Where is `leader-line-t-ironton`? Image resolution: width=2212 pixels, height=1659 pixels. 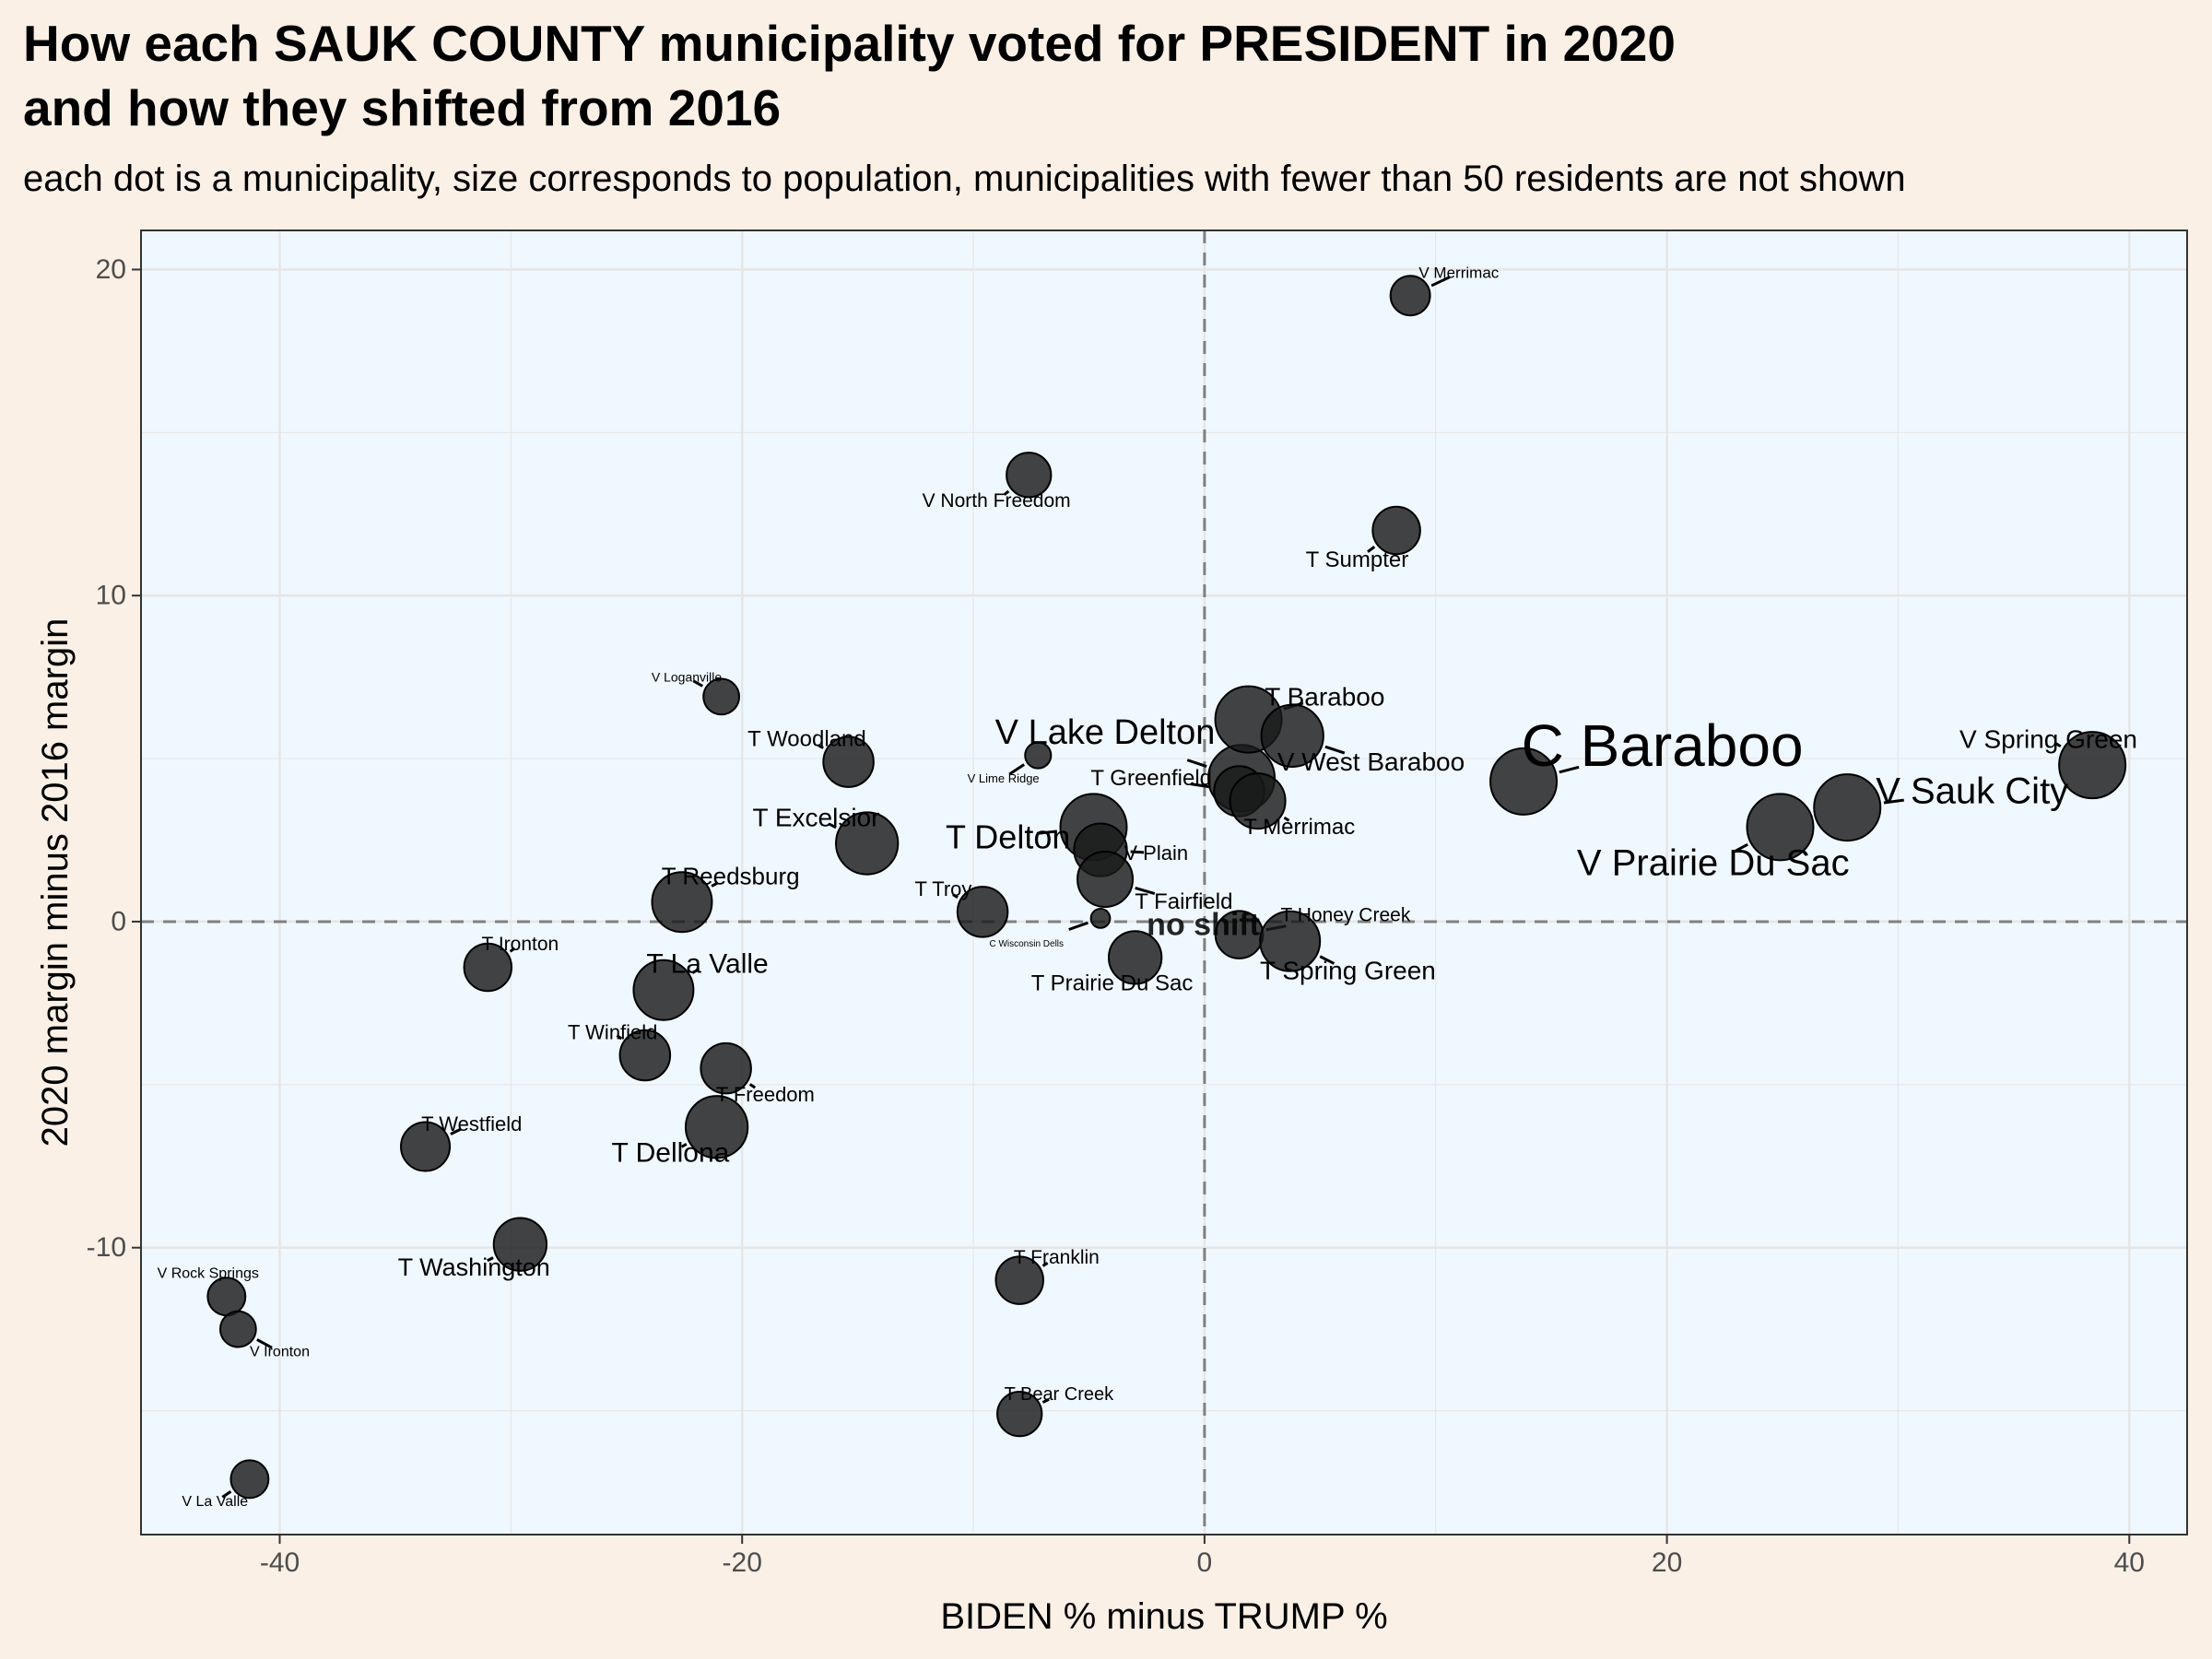 leader-line-t-ironton is located at coordinates (512, 950).